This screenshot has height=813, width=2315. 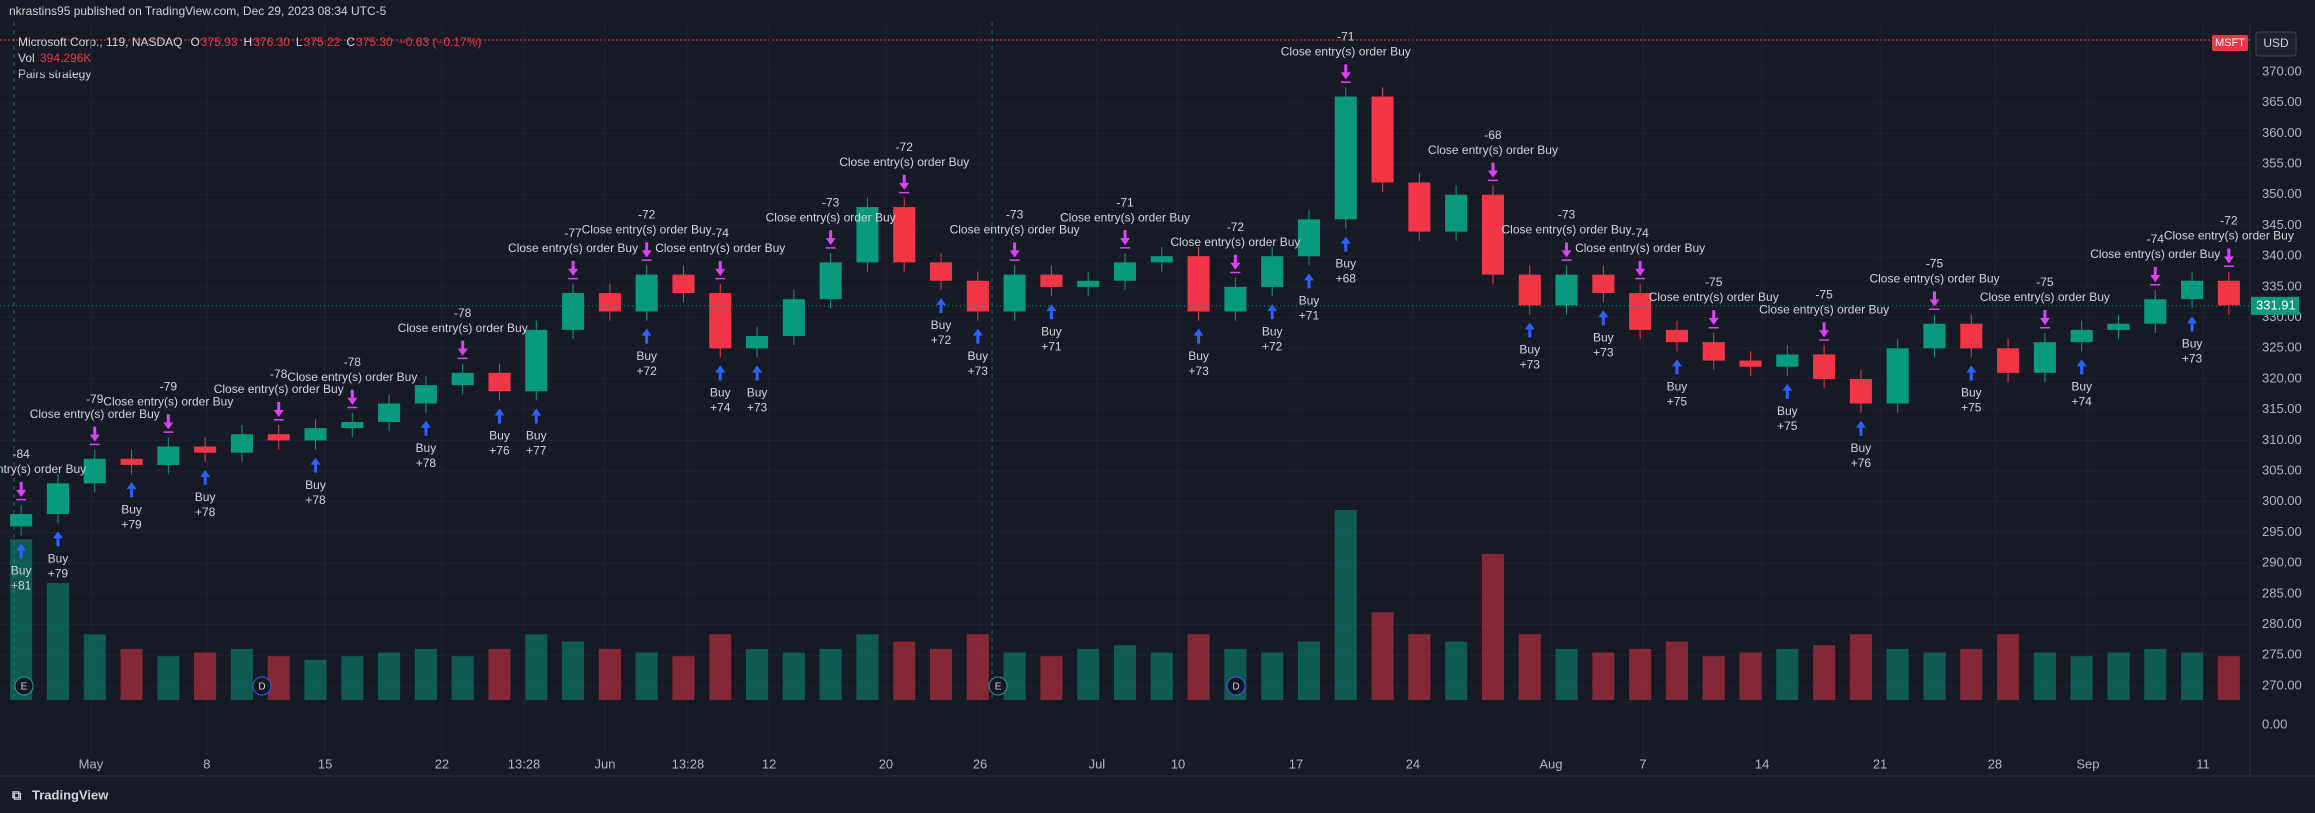 I want to click on y-tick-label: 350.00, so click(x=2282, y=193).